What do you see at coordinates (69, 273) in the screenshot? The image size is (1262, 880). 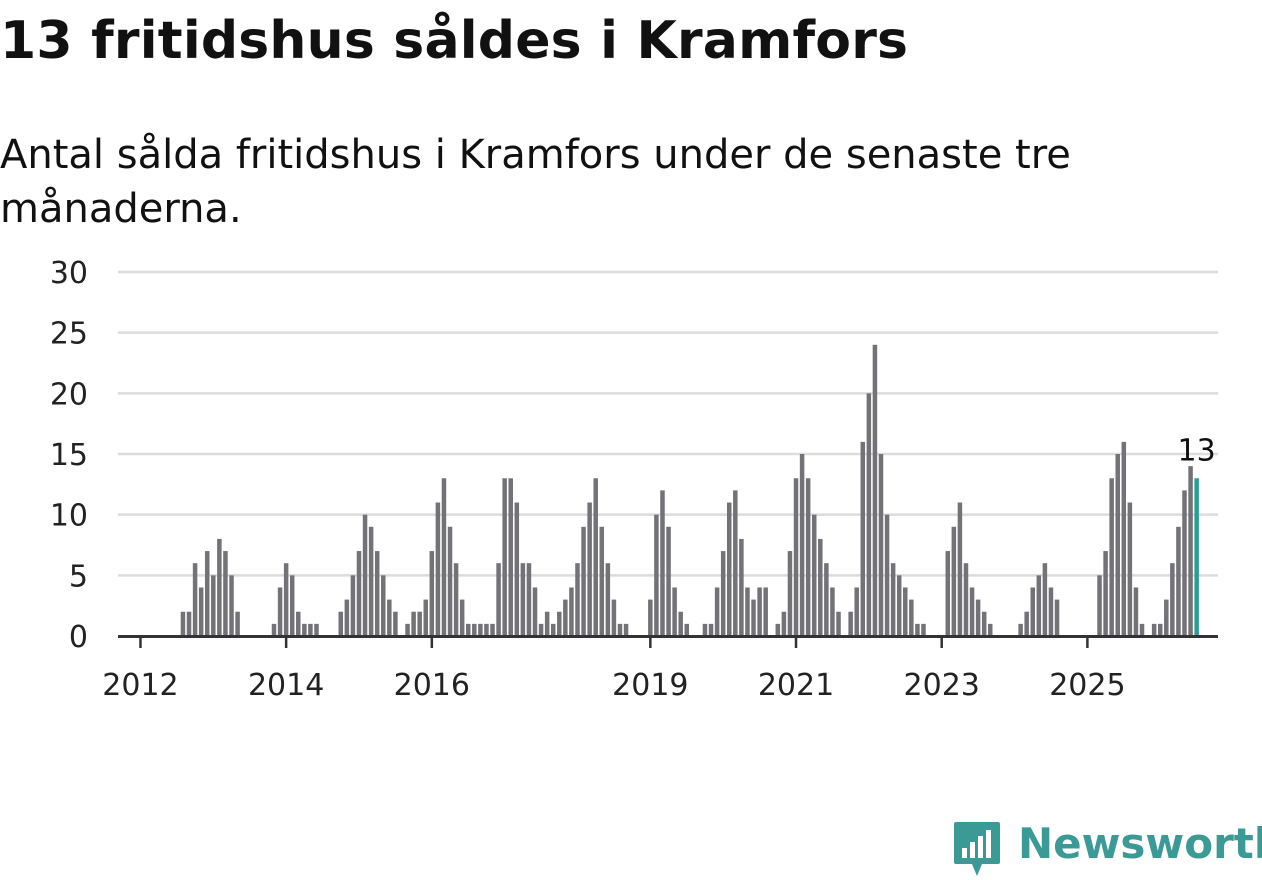 I see `y-tick-label: 30` at bounding box center [69, 273].